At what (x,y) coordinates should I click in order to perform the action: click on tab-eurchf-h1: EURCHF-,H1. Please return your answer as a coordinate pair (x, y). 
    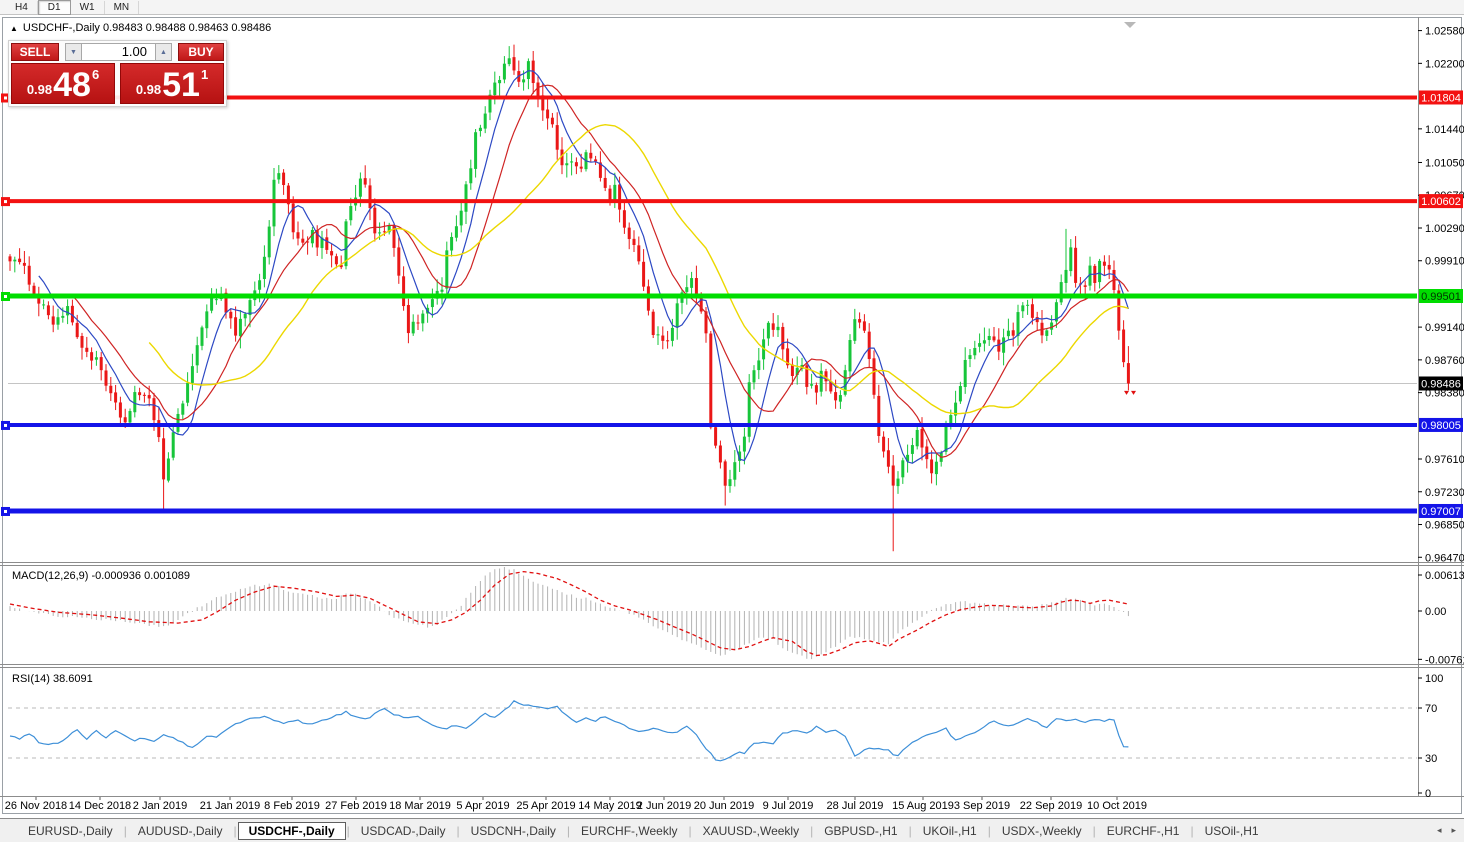
    Looking at the image, I should click on (1143, 830).